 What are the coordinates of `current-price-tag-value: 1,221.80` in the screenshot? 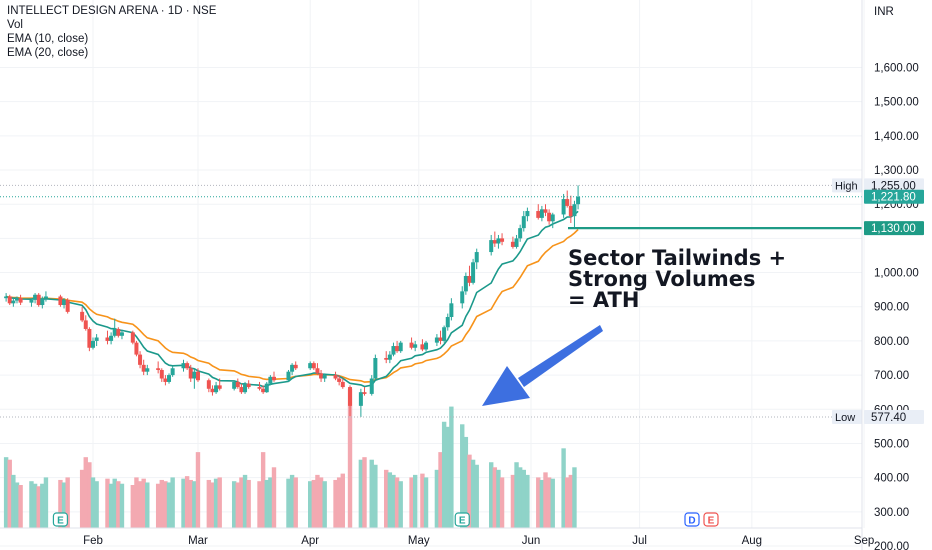 It's located at (893, 198).